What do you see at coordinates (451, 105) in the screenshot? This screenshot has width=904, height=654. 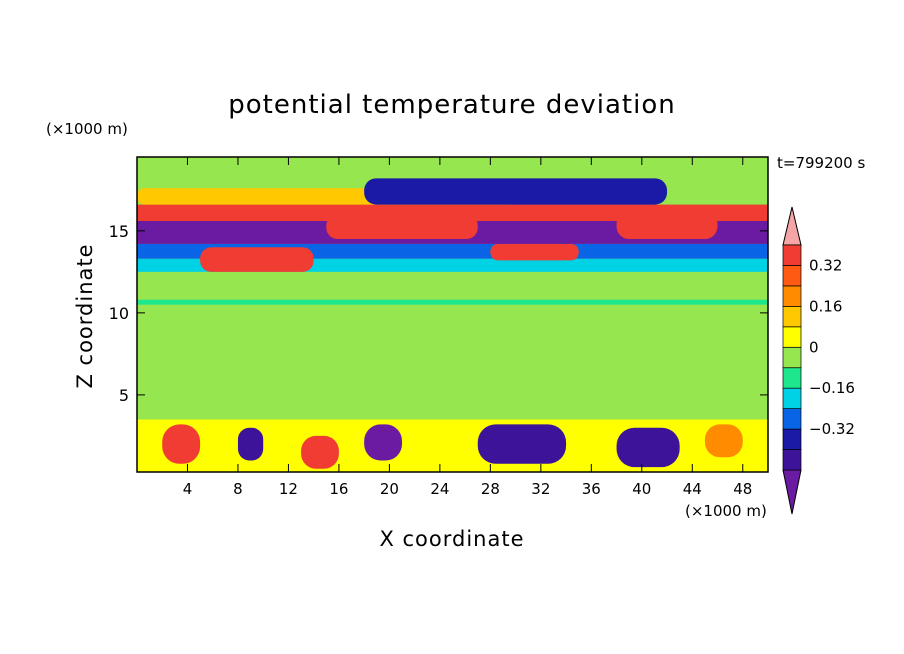 I see `chart-title: potential temperature deviation` at bounding box center [451, 105].